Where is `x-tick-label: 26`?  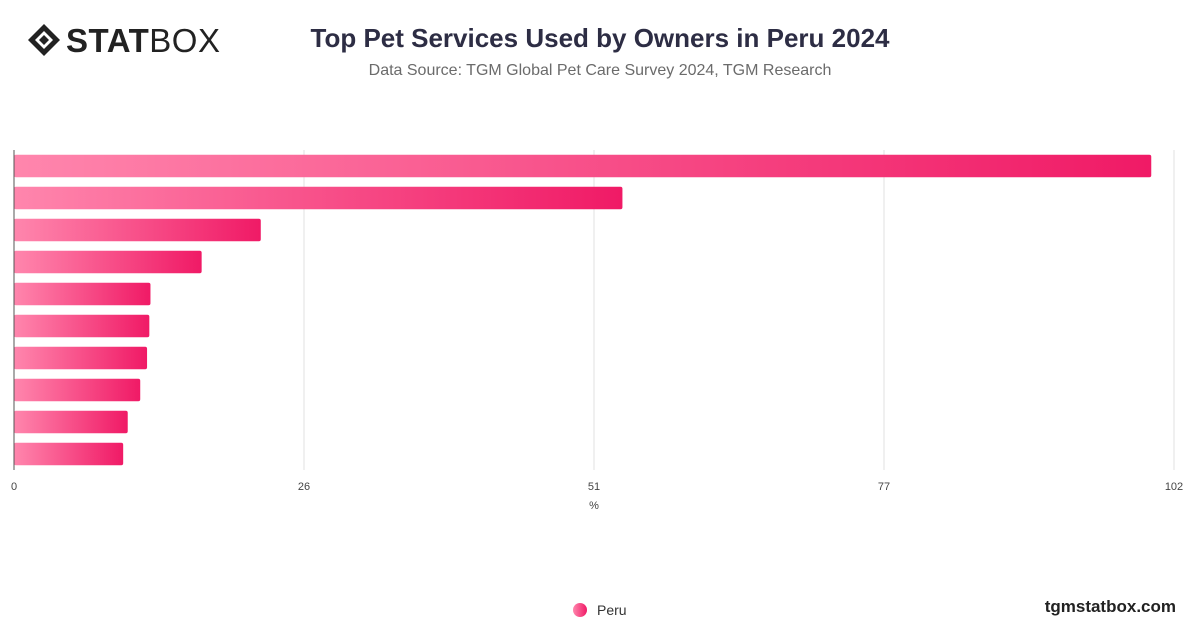 x-tick-label: 26 is located at coordinates (304, 487).